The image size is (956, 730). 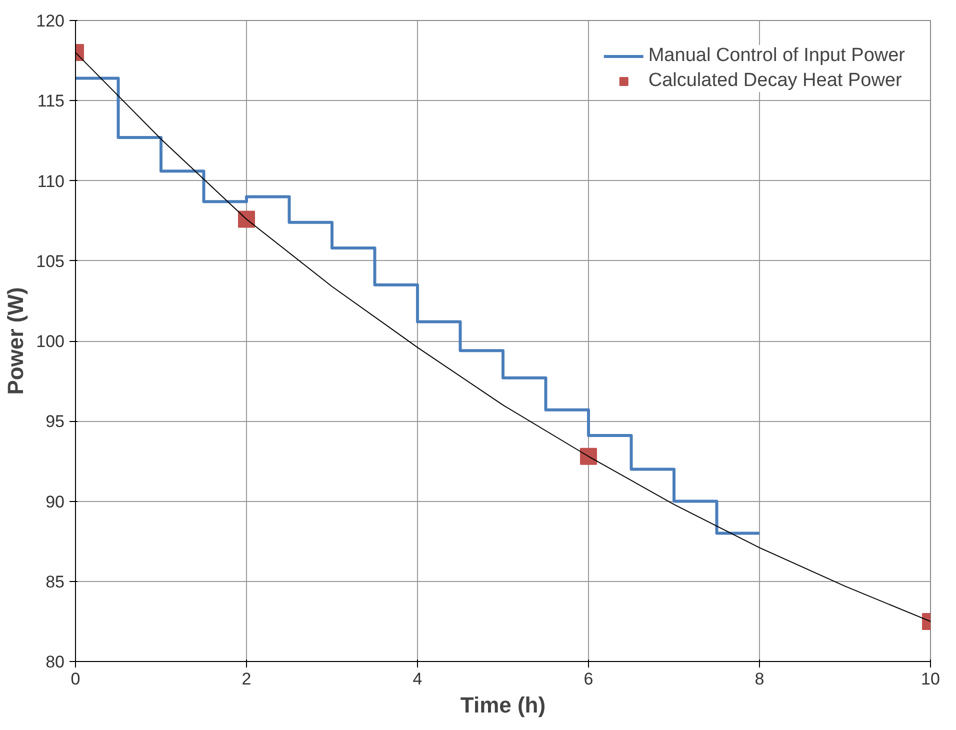 I want to click on y-tick-label: 120, so click(x=50, y=21).